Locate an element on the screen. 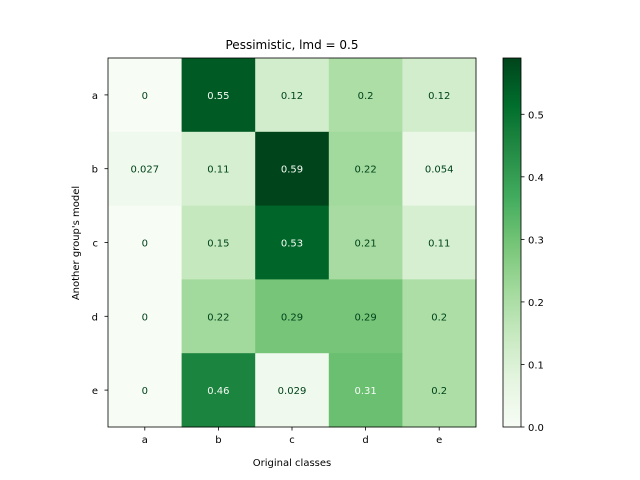 This screenshot has height=480, width=640. cell-value-label: 0.46 is located at coordinates (218, 391).